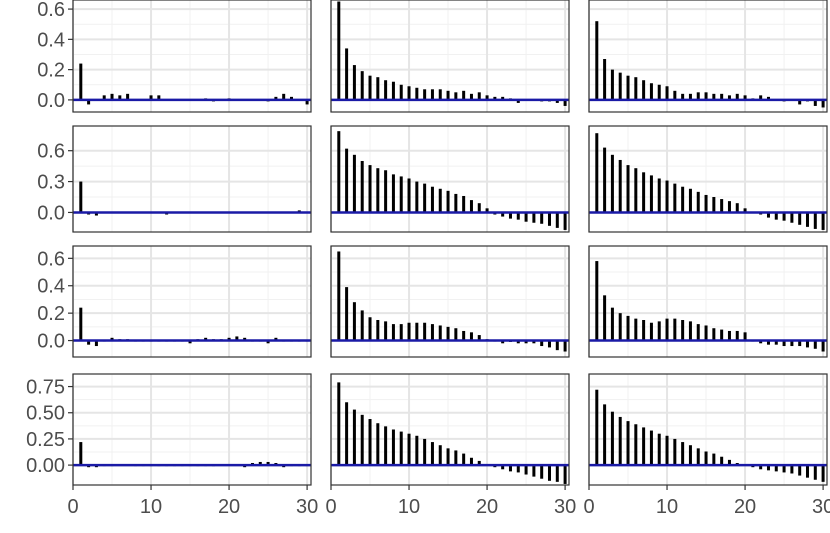 The height and width of the screenshot is (533, 830). Describe the element at coordinates (51, 314) in the screenshot. I see `y-tick-label: 0.2` at that location.